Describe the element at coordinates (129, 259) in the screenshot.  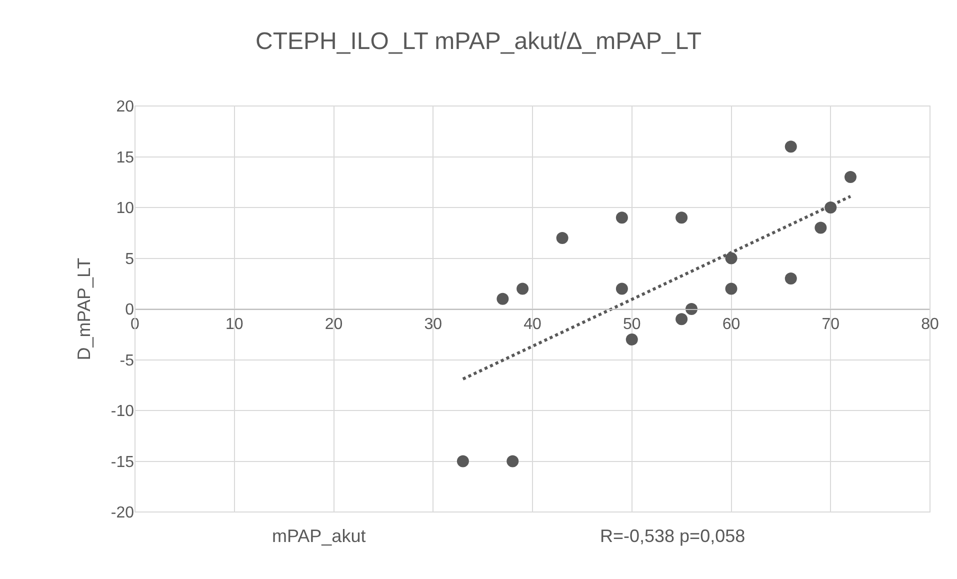
I see `y-tick-label: 5` at that location.